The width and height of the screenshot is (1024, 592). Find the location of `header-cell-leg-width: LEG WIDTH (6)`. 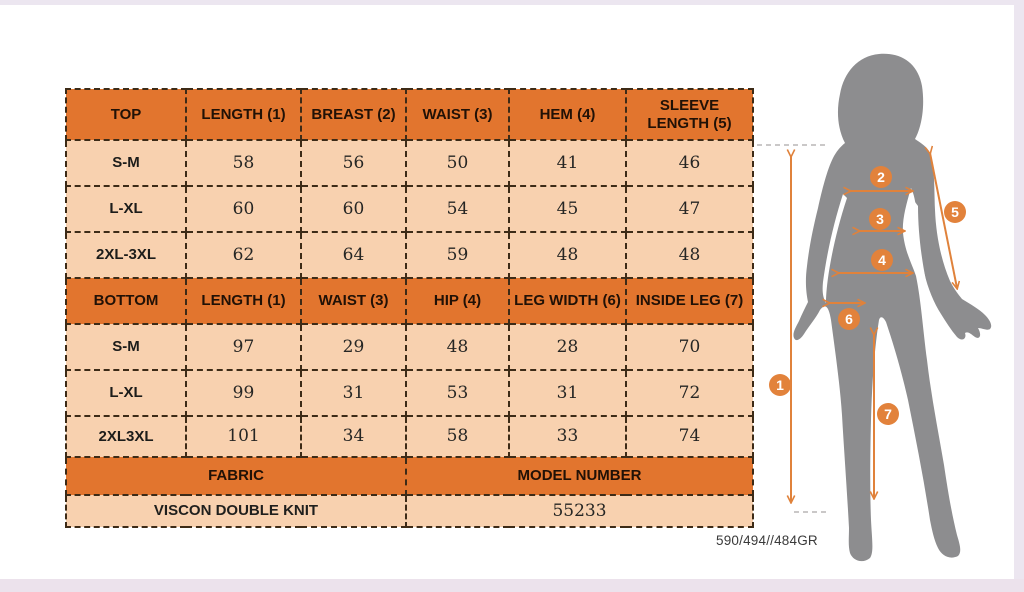

header-cell-leg-width: LEG WIDTH (6) is located at coordinates (567, 301).